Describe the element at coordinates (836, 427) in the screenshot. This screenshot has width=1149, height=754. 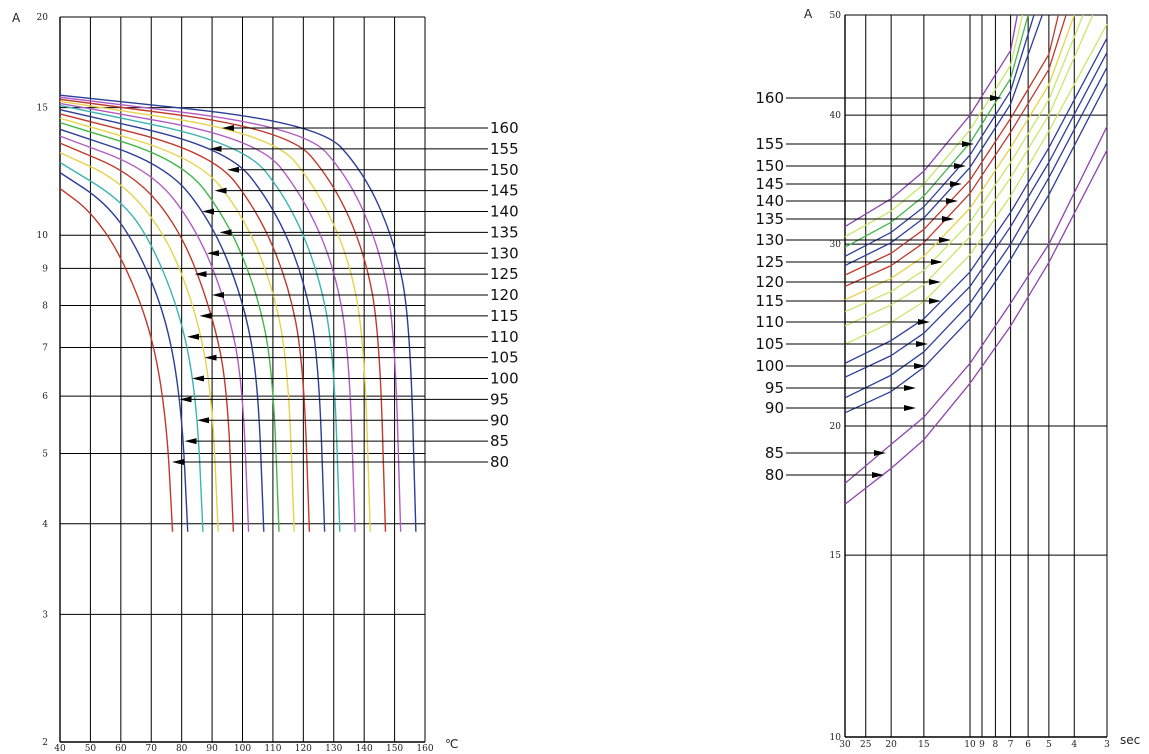
I see `chart2-y-tick-label: 20` at that location.